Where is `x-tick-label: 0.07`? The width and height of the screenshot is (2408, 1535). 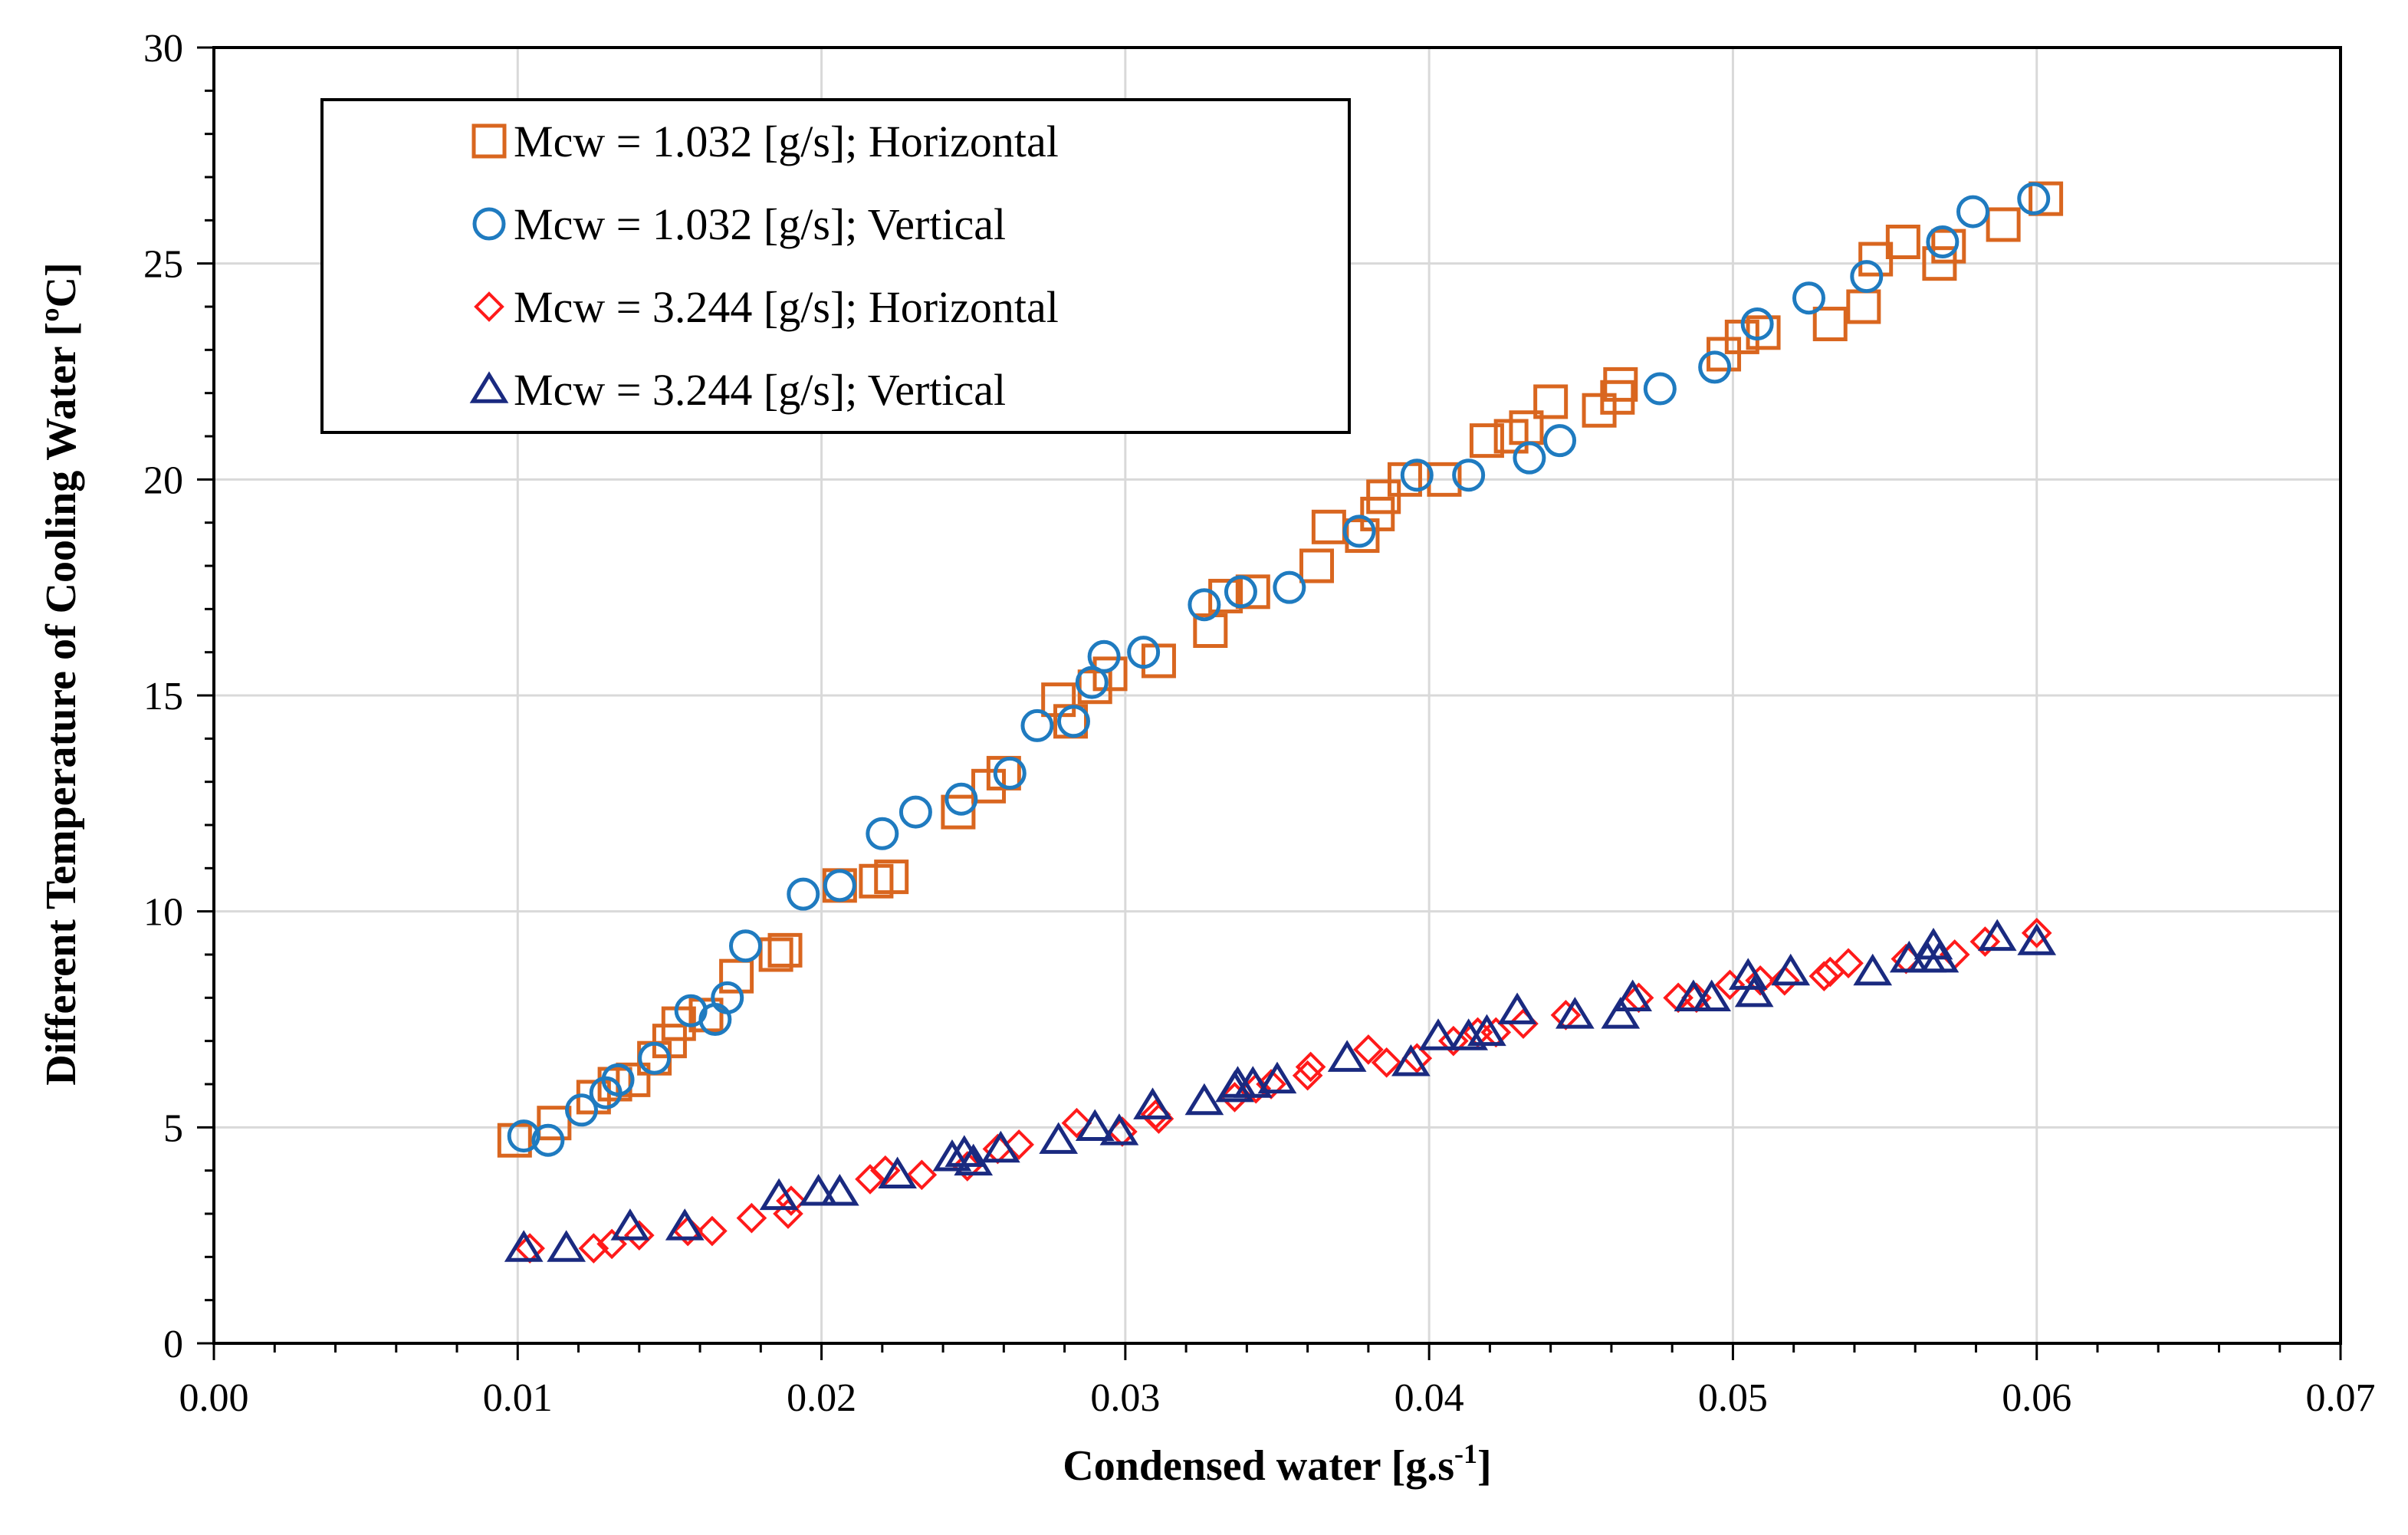
x-tick-label: 0.07 is located at coordinates (2341, 1398).